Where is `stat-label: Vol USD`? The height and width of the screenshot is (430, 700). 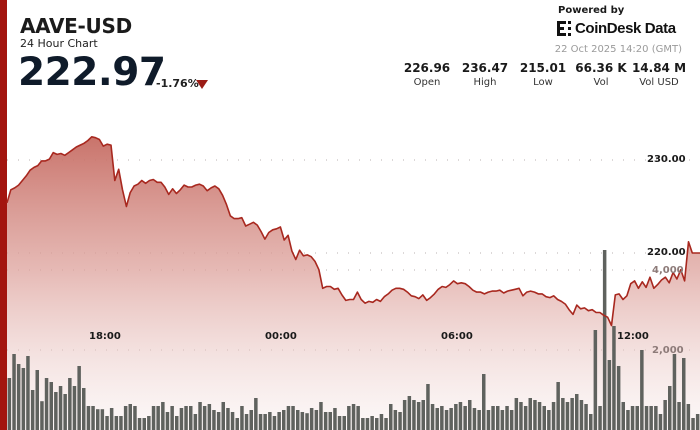
stat-label: Vol USD is located at coordinates (659, 82).